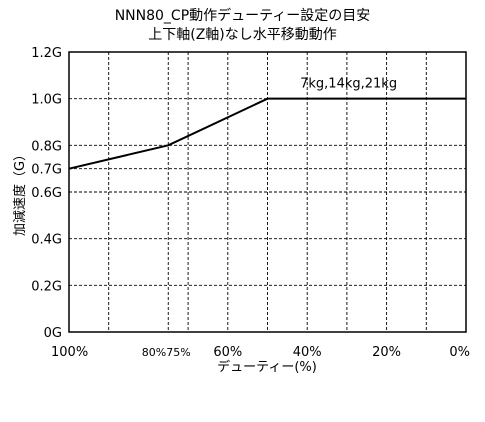  I want to click on series-annotation: 7kg,14kg,21kg, so click(348, 83).